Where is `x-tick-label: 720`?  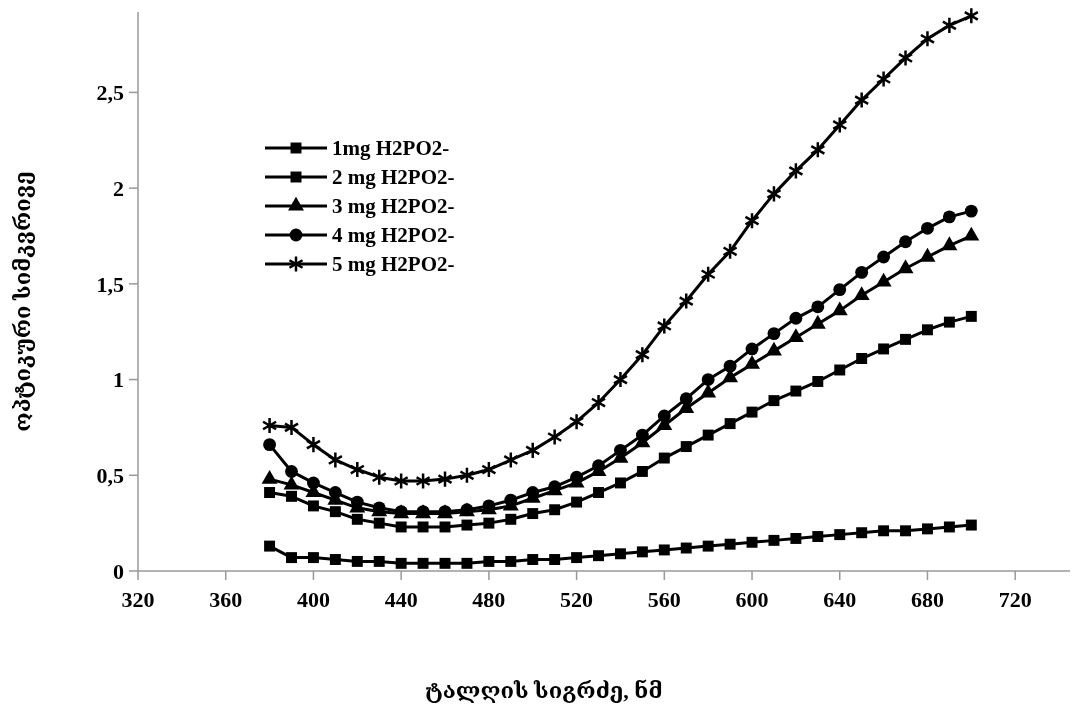 x-tick-label: 720 is located at coordinates (1015, 599).